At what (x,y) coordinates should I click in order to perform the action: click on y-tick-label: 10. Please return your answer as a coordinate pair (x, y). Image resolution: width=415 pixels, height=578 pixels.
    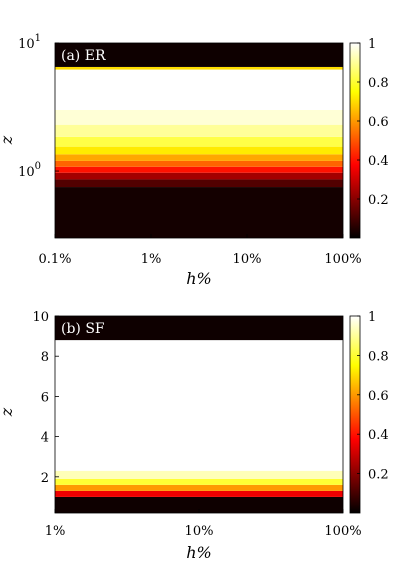
    Looking at the image, I should click on (40, 317).